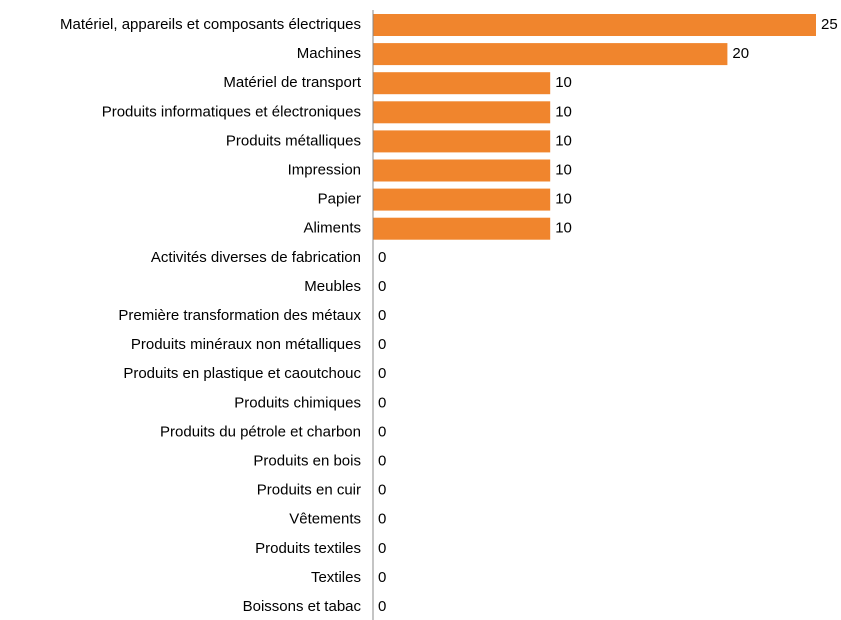  Describe the element at coordinates (332, 228) in the screenshot. I see `category-label: Aliments` at that location.